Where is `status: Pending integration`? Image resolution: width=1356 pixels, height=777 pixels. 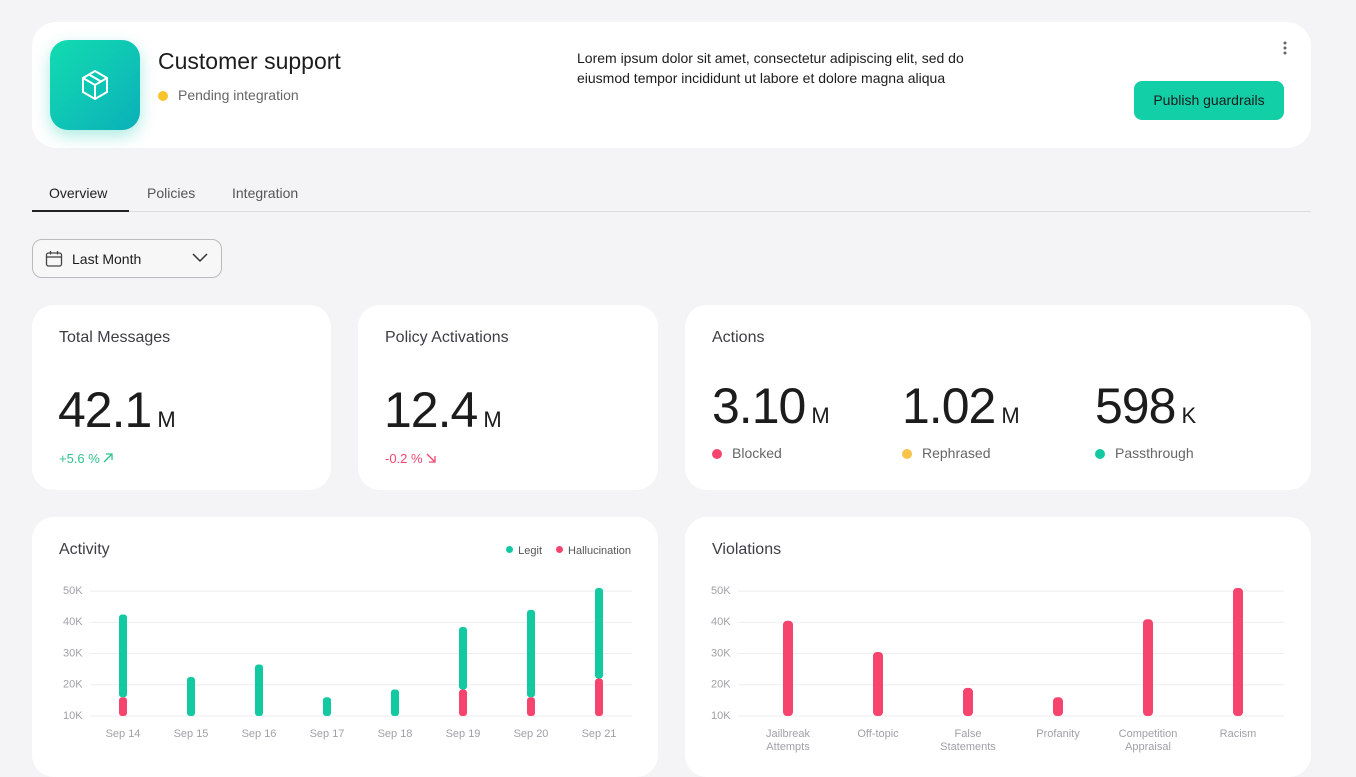 status: Pending integration is located at coordinates (228, 95).